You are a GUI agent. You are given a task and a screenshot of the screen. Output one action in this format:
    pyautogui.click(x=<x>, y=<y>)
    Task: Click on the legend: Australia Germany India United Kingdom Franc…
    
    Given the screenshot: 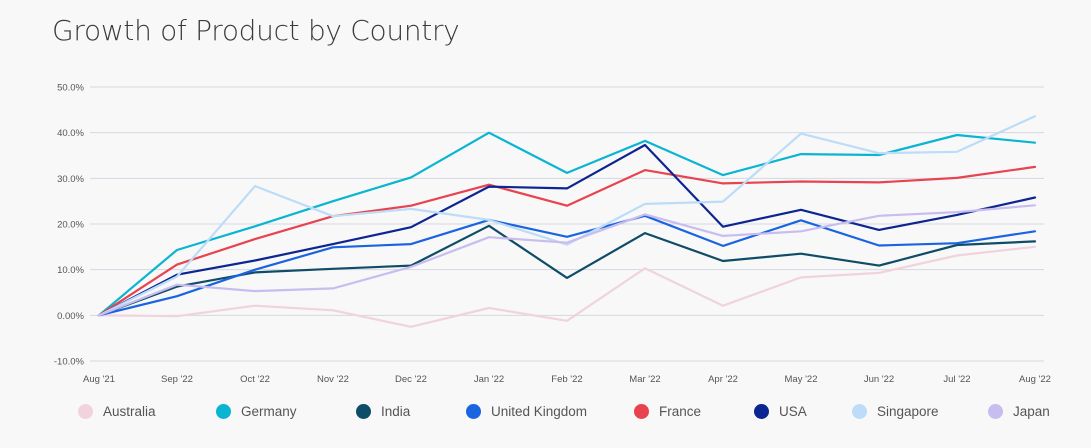 What is the action you would take?
    pyautogui.click(x=573, y=411)
    